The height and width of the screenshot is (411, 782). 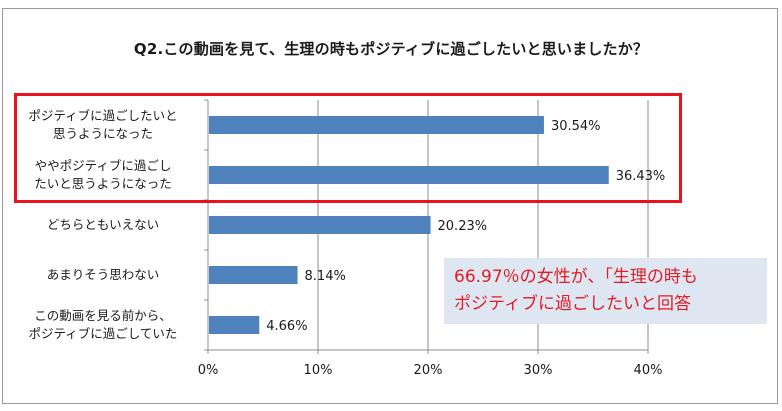 I want to click on category-label-line: どちらともいえない, so click(x=103, y=224).